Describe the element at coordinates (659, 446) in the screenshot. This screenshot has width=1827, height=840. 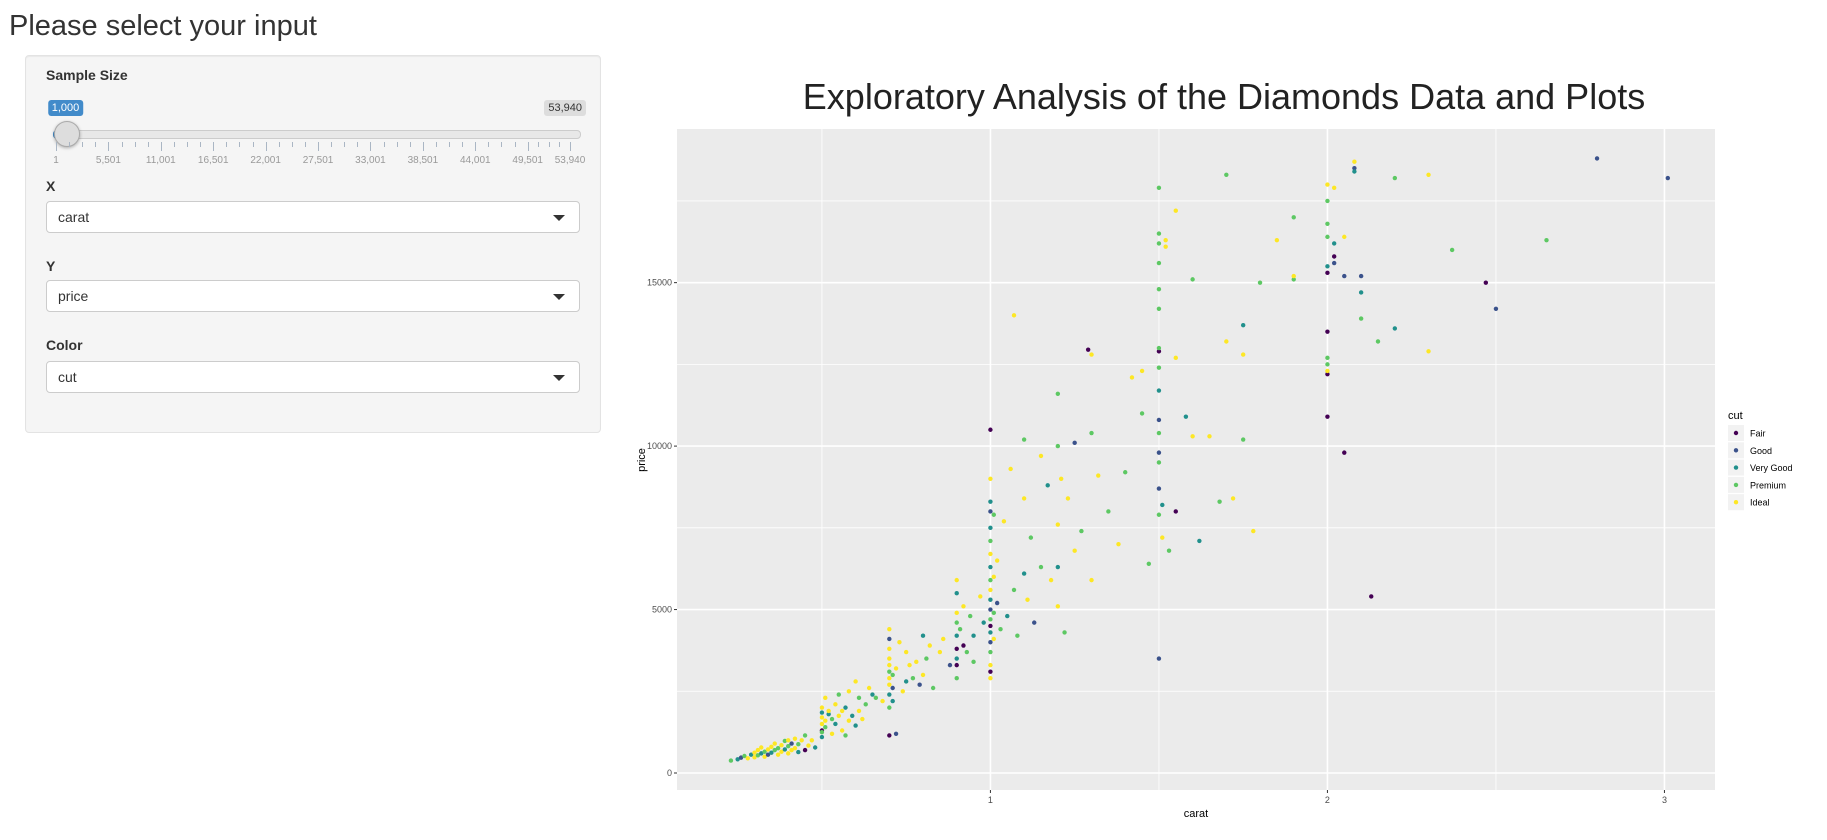
I see `y-tick-label: 10000` at that location.